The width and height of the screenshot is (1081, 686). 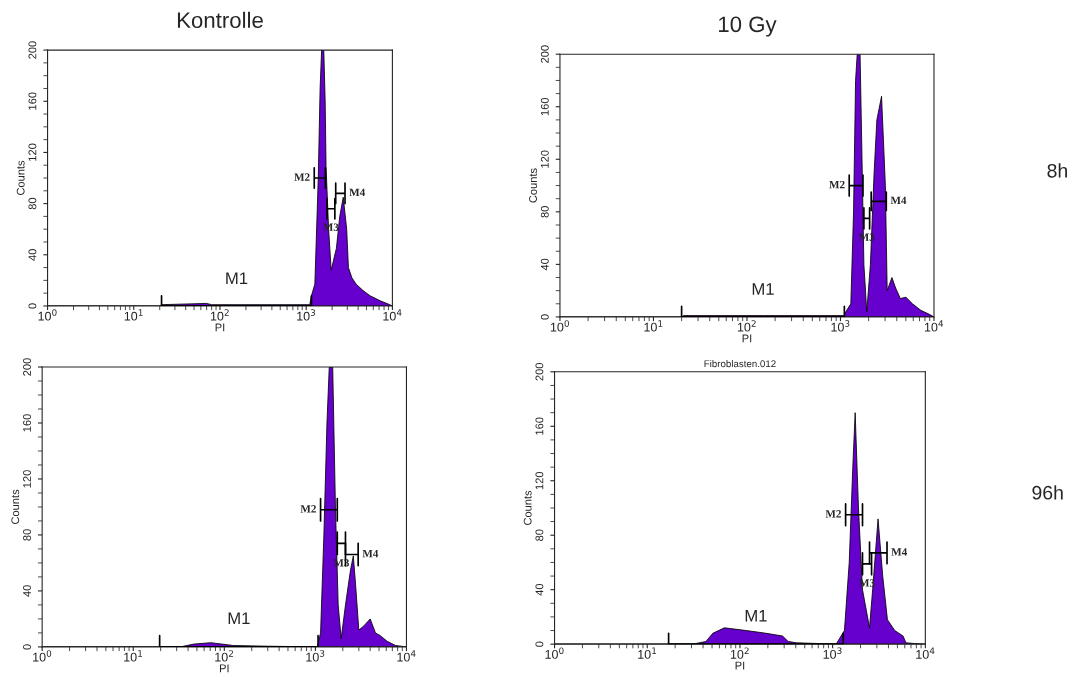 What do you see at coordinates (1047, 492) in the screenshot?
I see `text: 96h` at bounding box center [1047, 492].